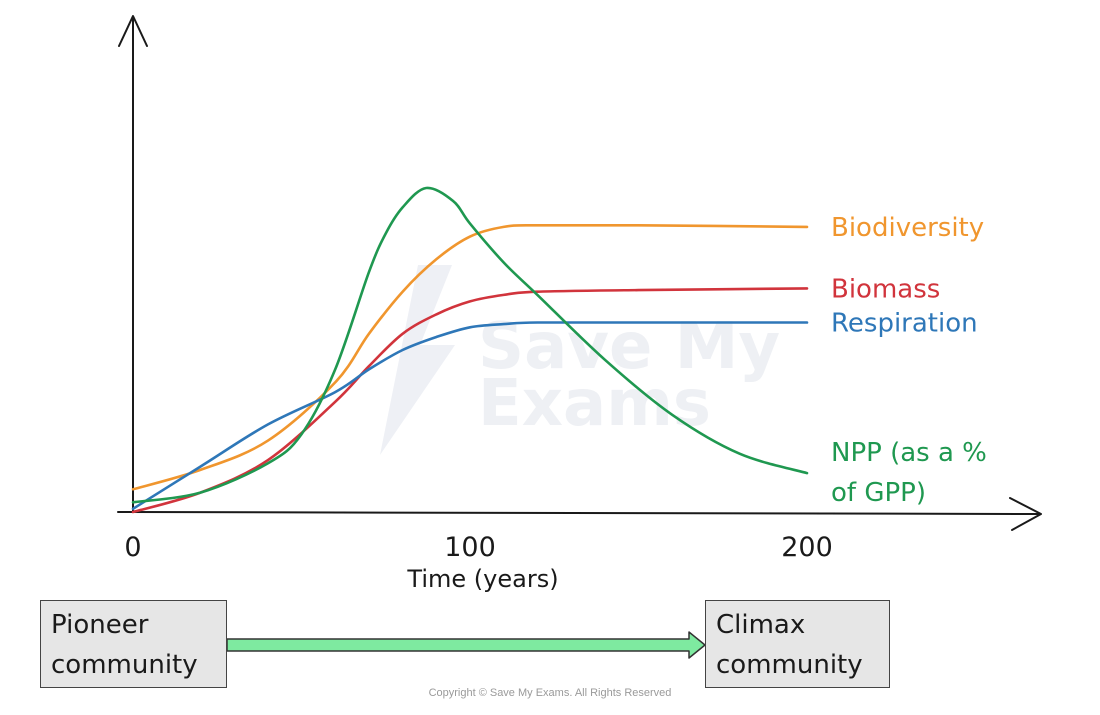  What do you see at coordinates (594, 404) in the screenshot?
I see `watermark-line2: Exams` at bounding box center [594, 404].